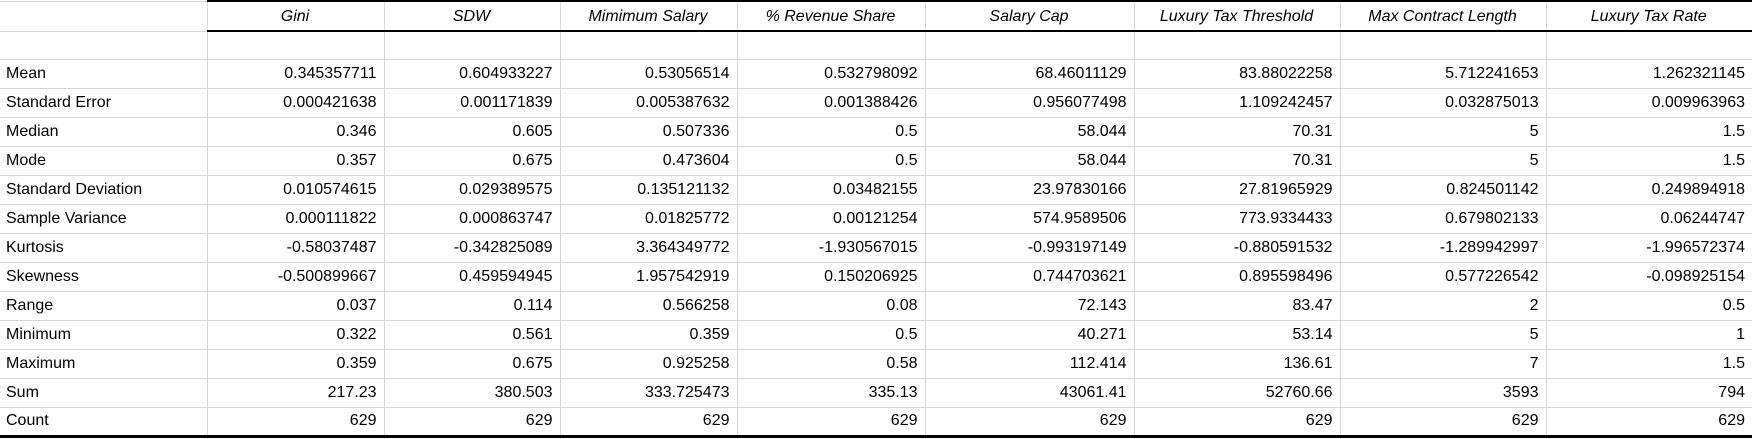 The width and height of the screenshot is (1752, 439). Describe the element at coordinates (104, 131) in the screenshot. I see `row-label: Median` at that location.